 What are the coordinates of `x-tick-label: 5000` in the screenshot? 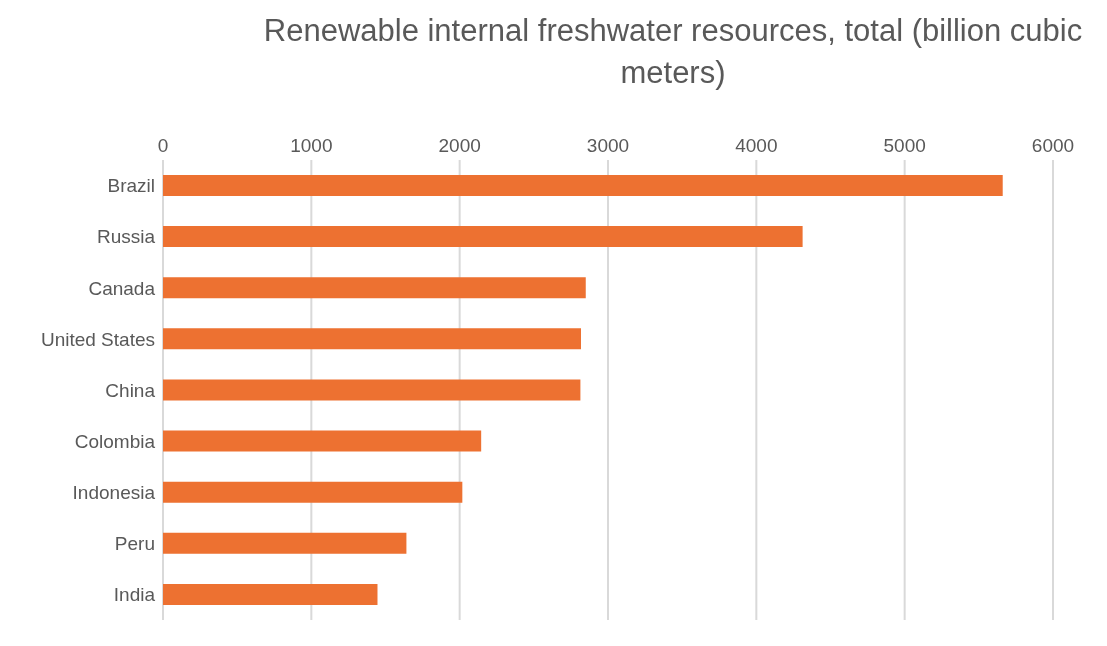 It's located at (904, 145).